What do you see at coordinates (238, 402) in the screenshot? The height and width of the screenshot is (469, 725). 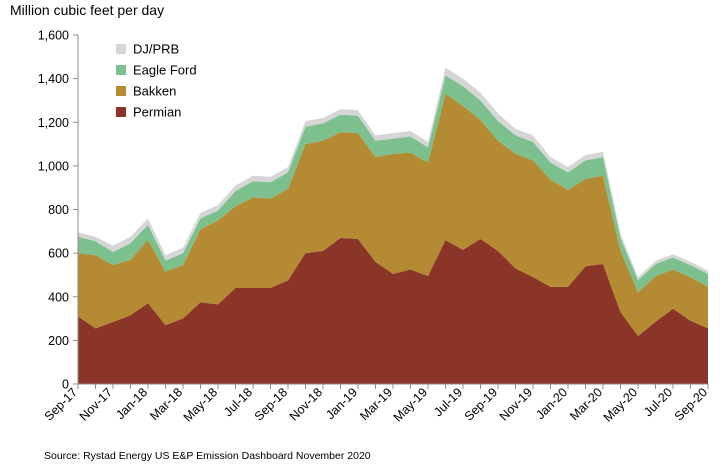 I see `x-tick-label: Jul-18` at bounding box center [238, 402].